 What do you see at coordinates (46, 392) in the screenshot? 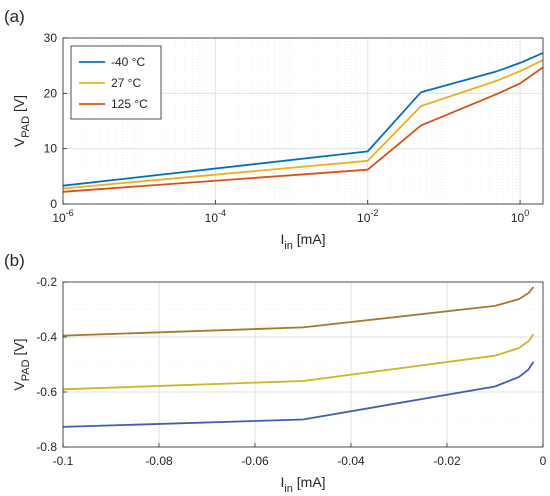
I see `y-tick-label: -0.6` at bounding box center [46, 392].